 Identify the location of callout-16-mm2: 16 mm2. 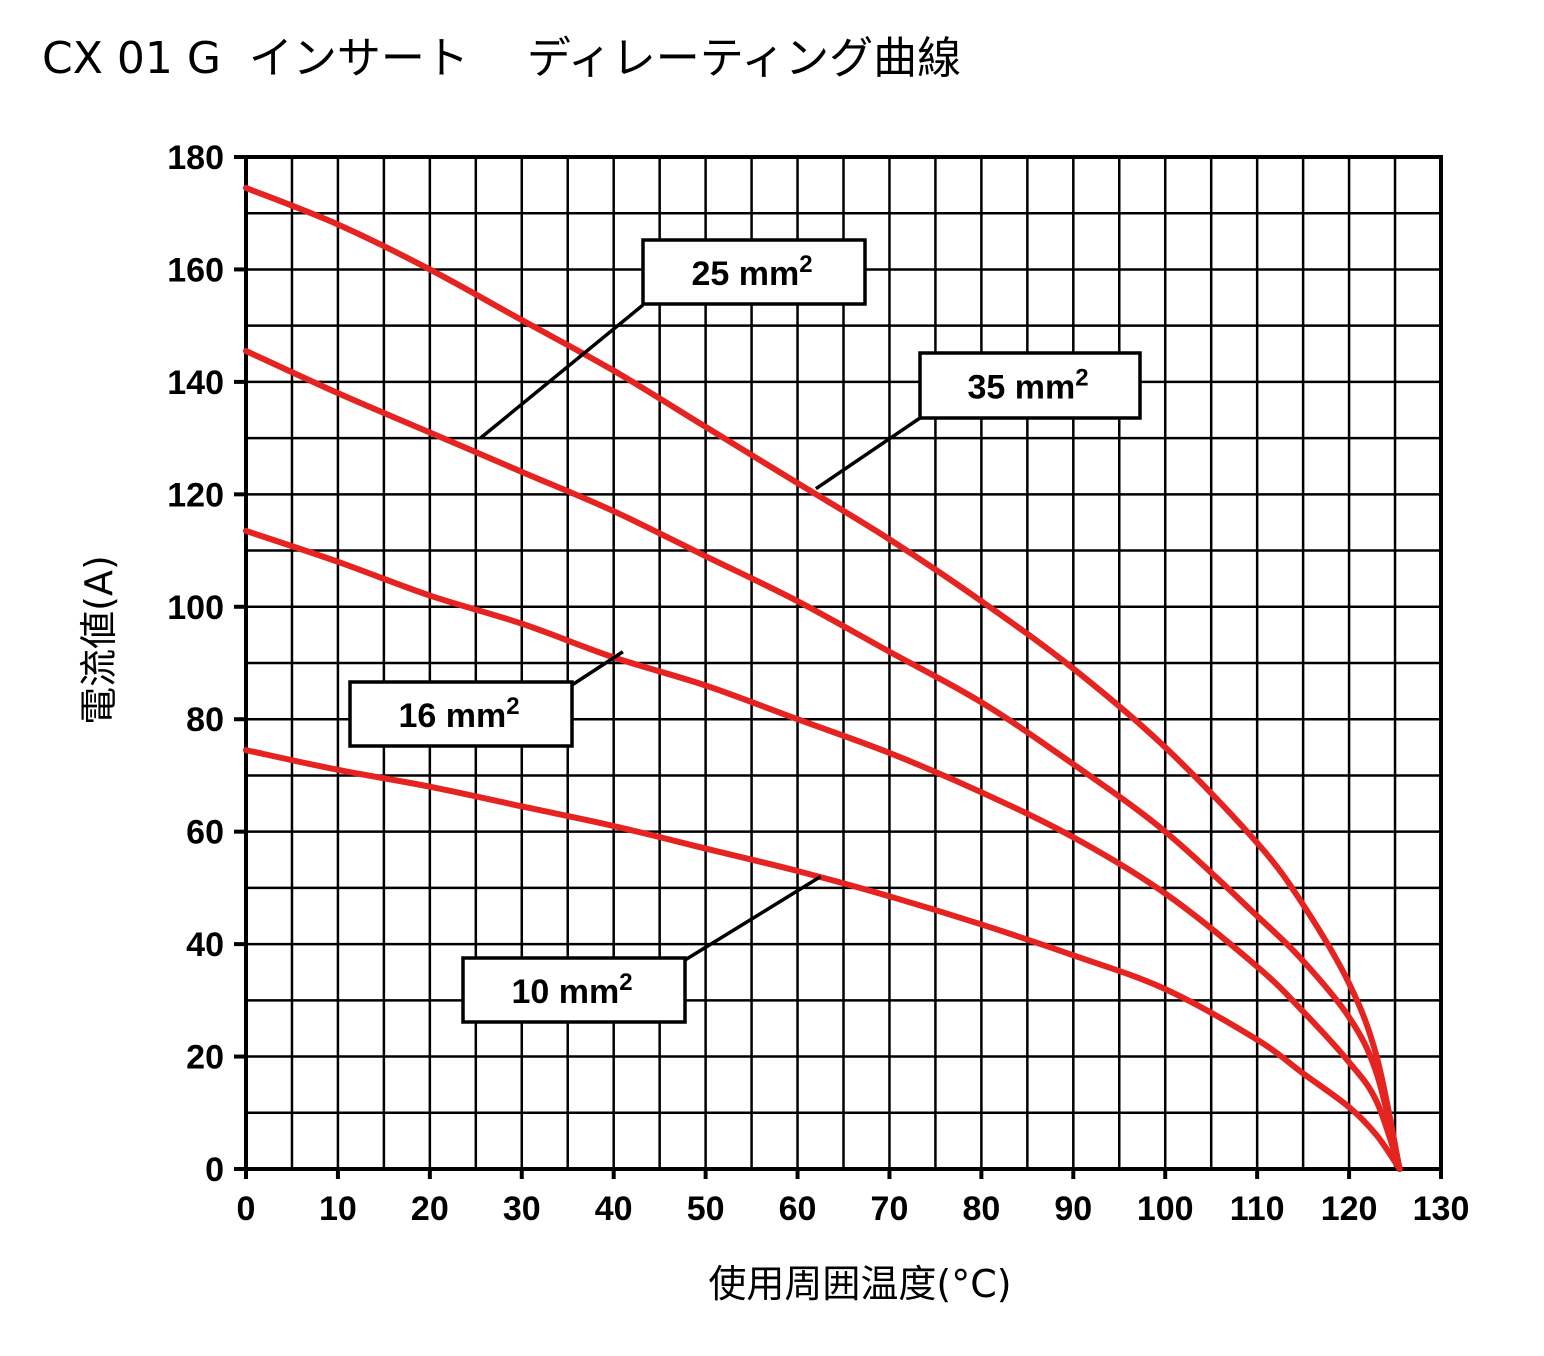
(486, 699).